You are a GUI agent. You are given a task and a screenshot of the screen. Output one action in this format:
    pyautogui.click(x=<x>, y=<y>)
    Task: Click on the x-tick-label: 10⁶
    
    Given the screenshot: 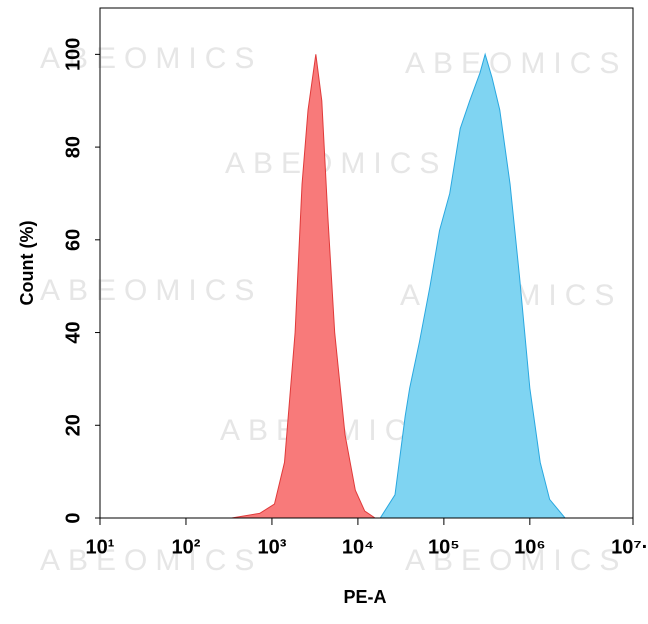 What is the action you would take?
    pyautogui.click(x=529, y=547)
    